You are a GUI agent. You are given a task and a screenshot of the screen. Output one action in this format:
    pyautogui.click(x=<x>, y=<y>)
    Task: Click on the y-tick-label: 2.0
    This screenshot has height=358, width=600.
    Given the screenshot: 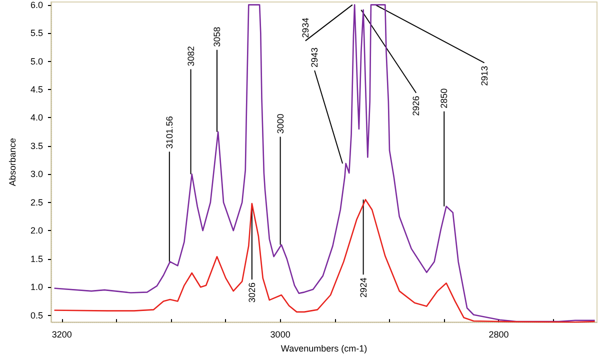 What is the action you would take?
    pyautogui.click(x=36, y=231)
    